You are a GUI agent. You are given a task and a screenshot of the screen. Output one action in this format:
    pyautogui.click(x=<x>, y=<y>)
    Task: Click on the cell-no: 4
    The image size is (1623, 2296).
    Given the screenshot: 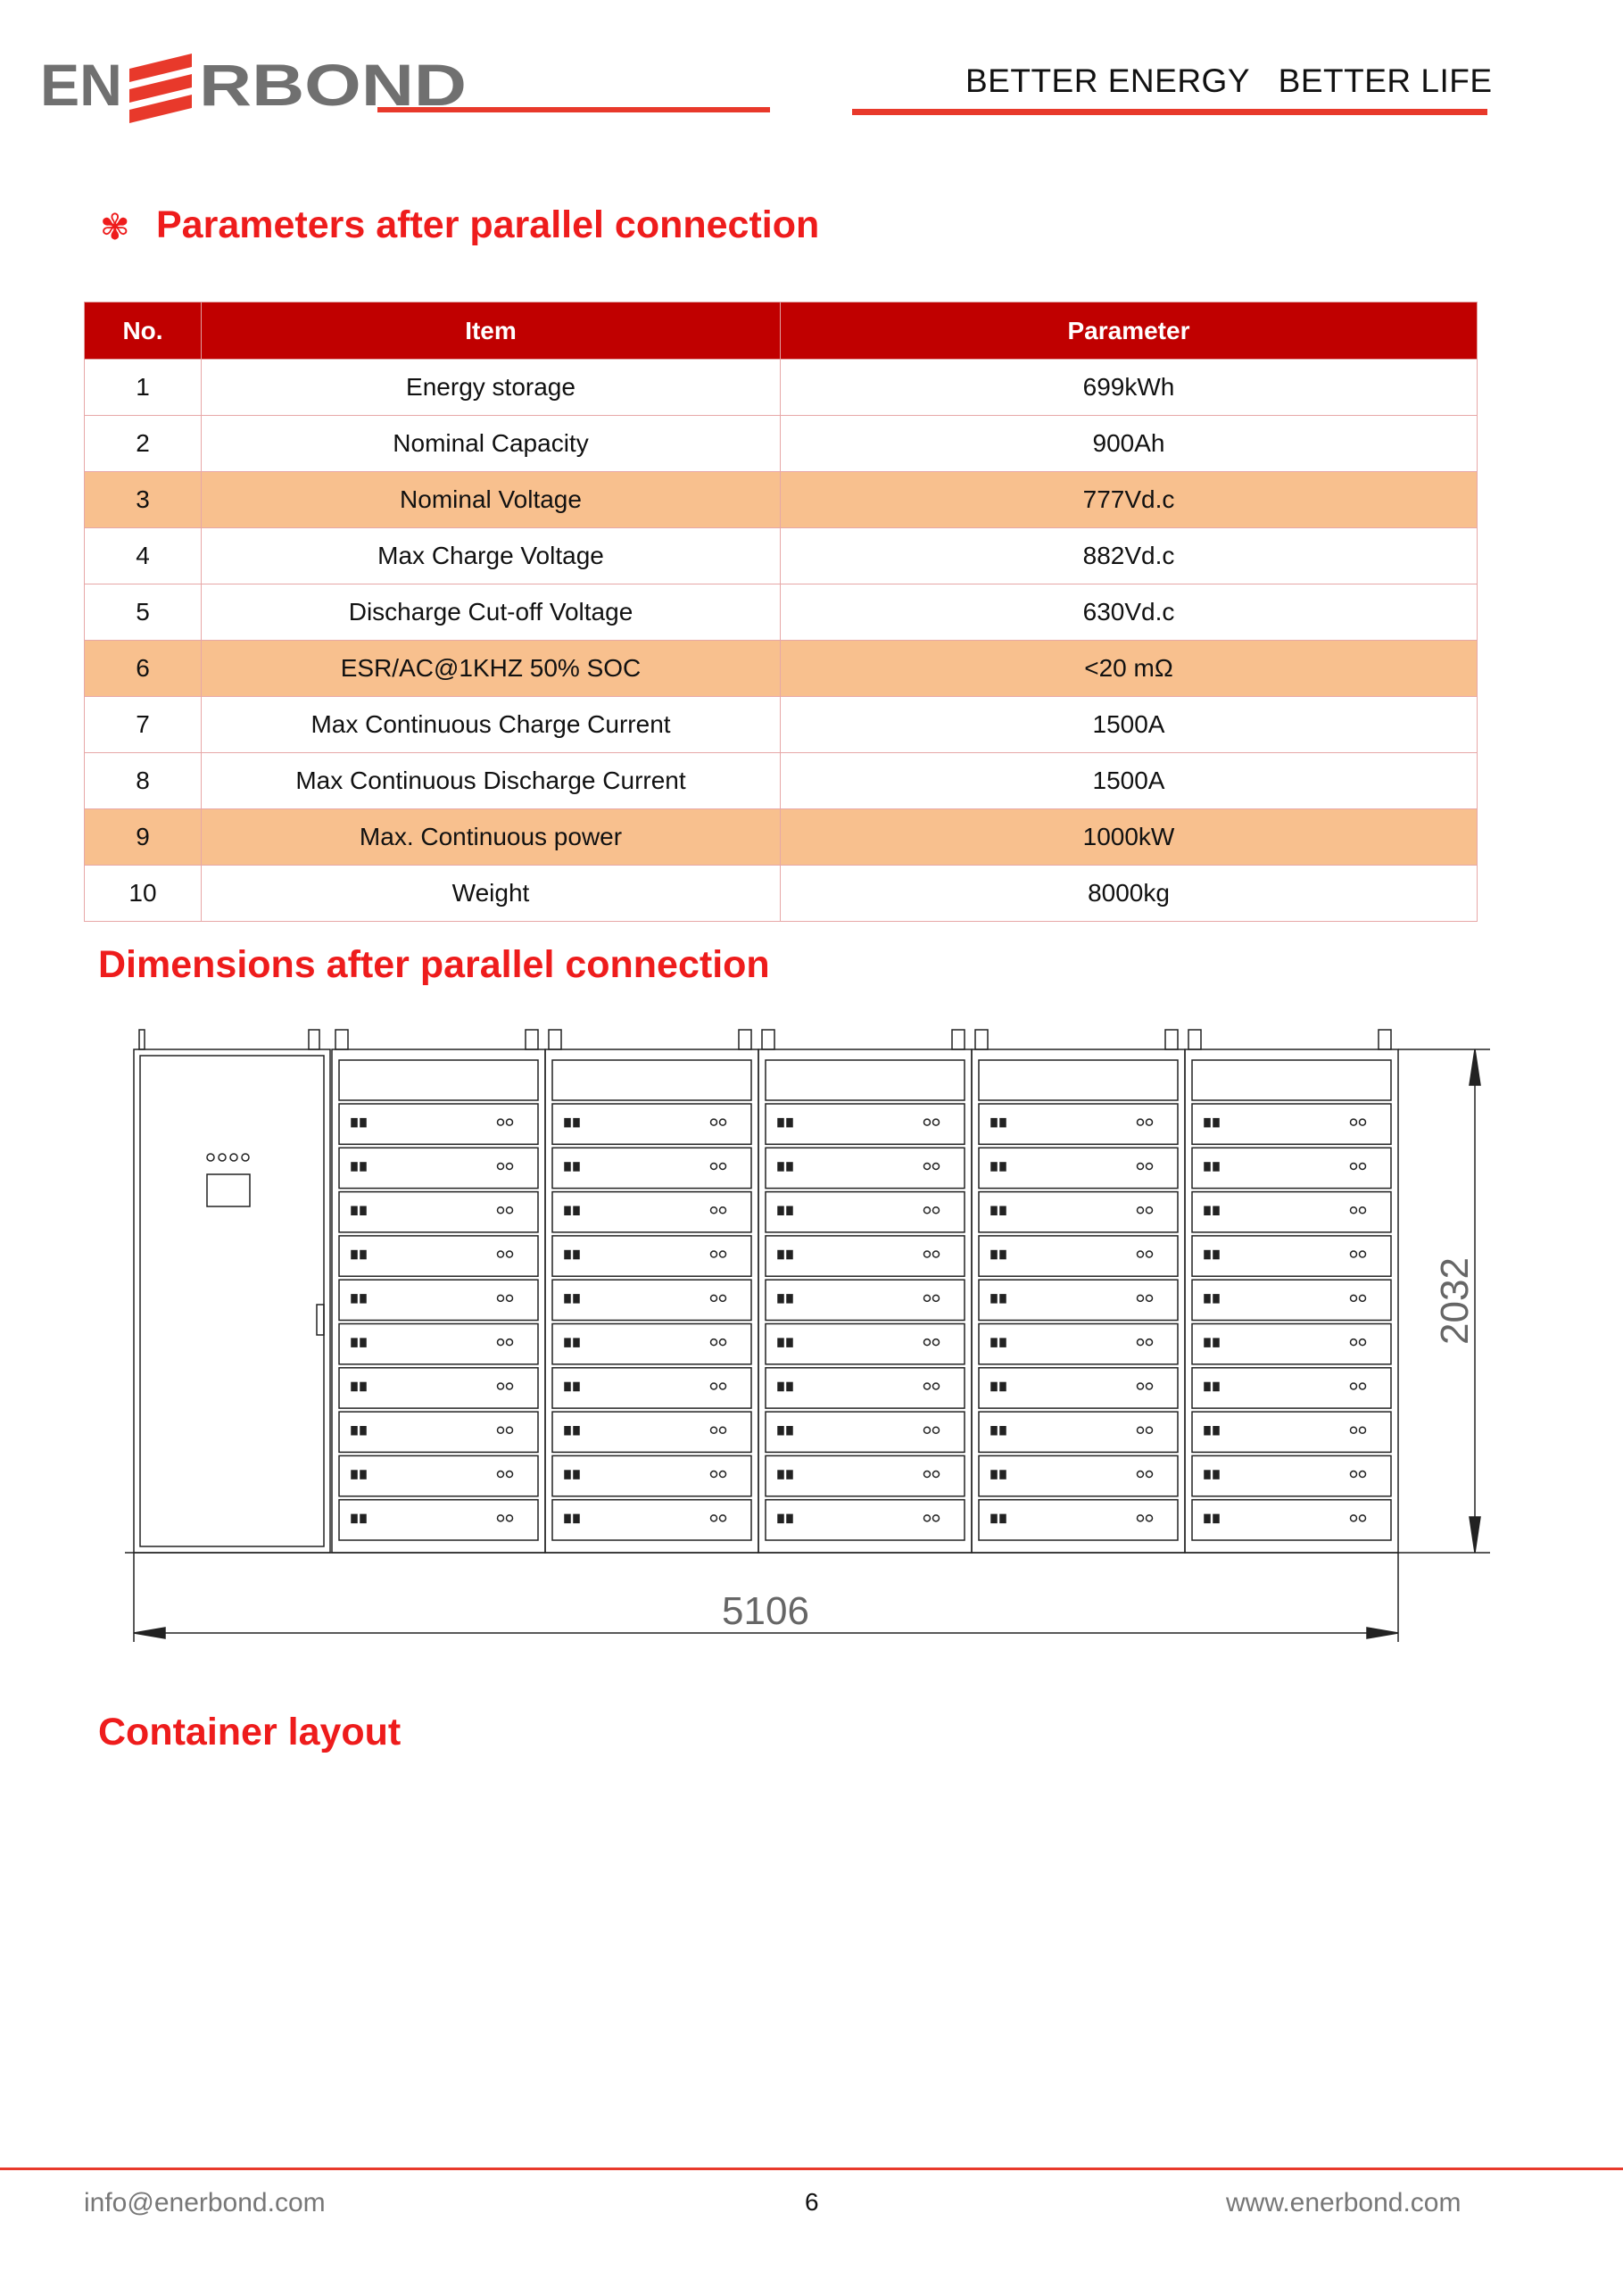 What is the action you would take?
    pyautogui.click(x=143, y=556)
    